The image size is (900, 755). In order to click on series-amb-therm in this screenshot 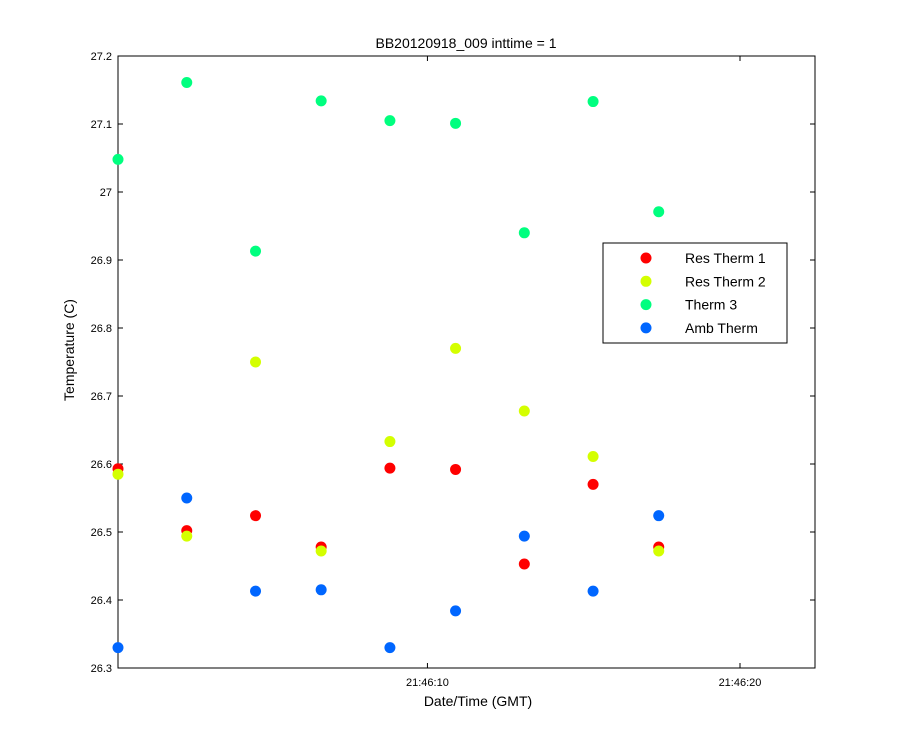, I will do `click(388, 573)`.